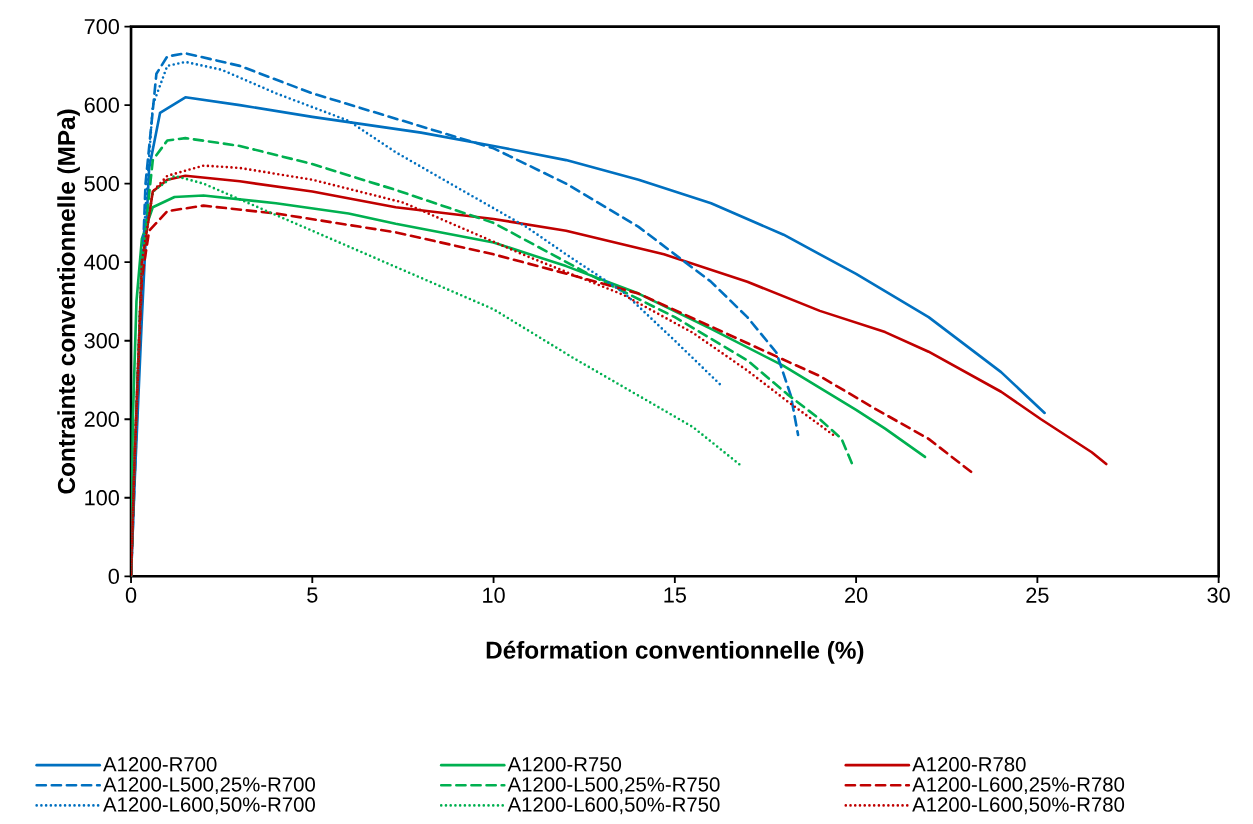  Describe the element at coordinates (969, 764) in the screenshot. I see `legend-label: A1200-R780` at that location.